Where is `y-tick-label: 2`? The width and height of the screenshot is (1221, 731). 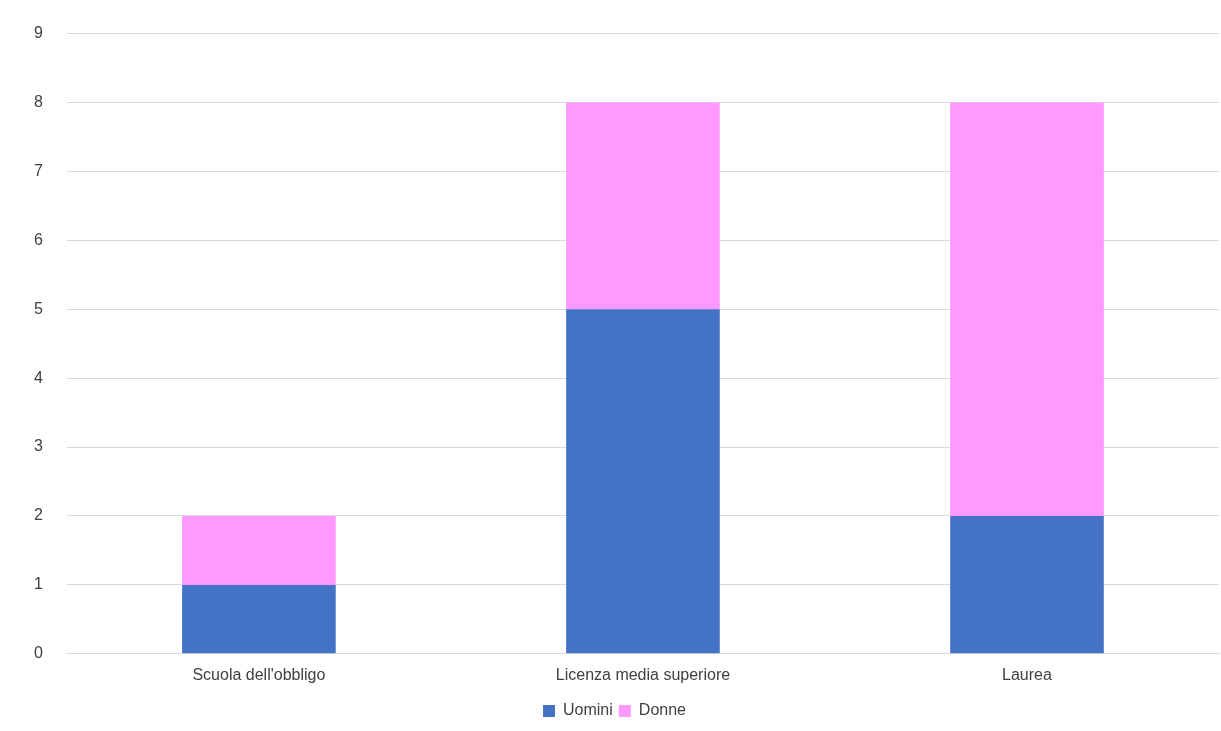
y-tick-label: 2 is located at coordinates (38, 515).